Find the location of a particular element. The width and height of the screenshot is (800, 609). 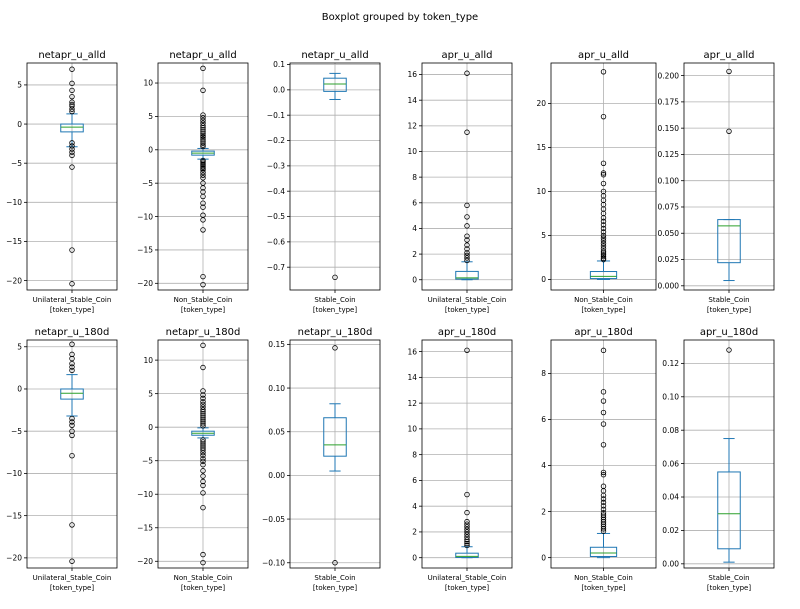

y-tick-label: 16 is located at coordinates (412, 74).